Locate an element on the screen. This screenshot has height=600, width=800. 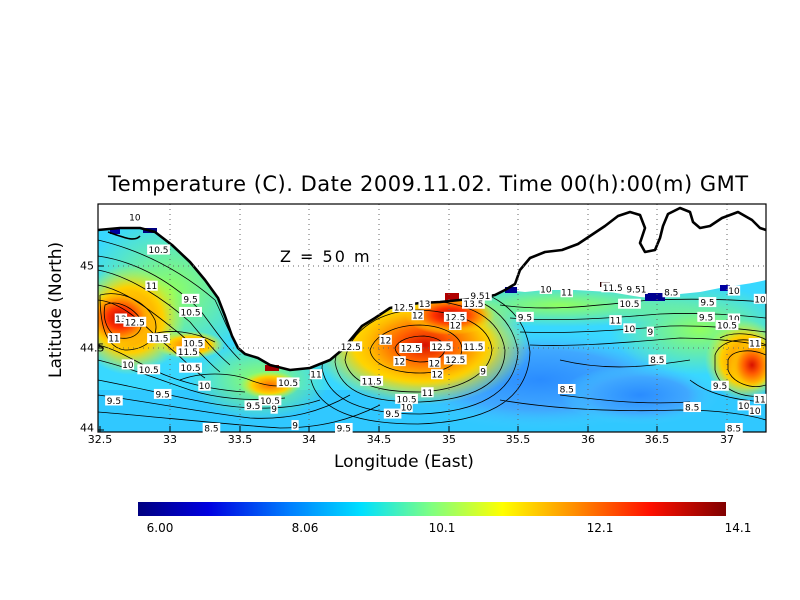
colorbar-tick-label: 8.06 is located at coordinates (305, 528).